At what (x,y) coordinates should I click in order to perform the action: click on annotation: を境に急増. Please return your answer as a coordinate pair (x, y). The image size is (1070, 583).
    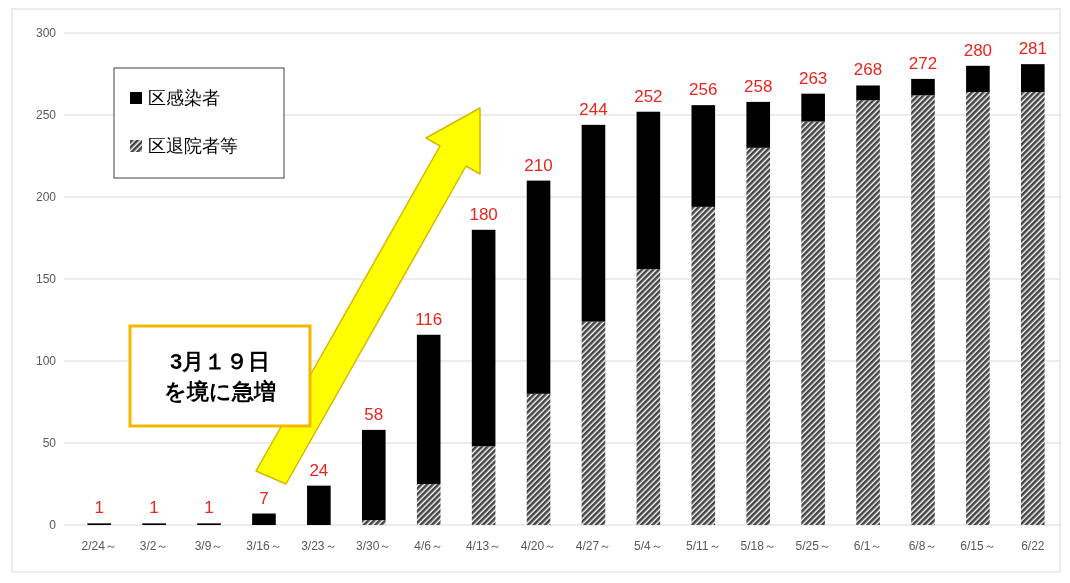
    Looking at the image, I should click on (220, 391).